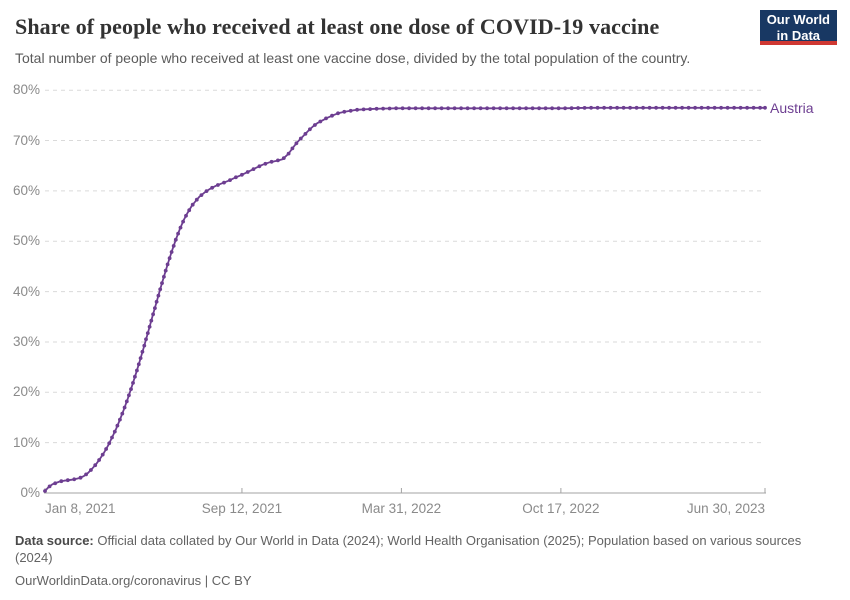 This screenshot has height=600, width=850. Describe the element at coordinates (26, 90) in the screenshot. I see `y-tick-label: 80%` at that location.